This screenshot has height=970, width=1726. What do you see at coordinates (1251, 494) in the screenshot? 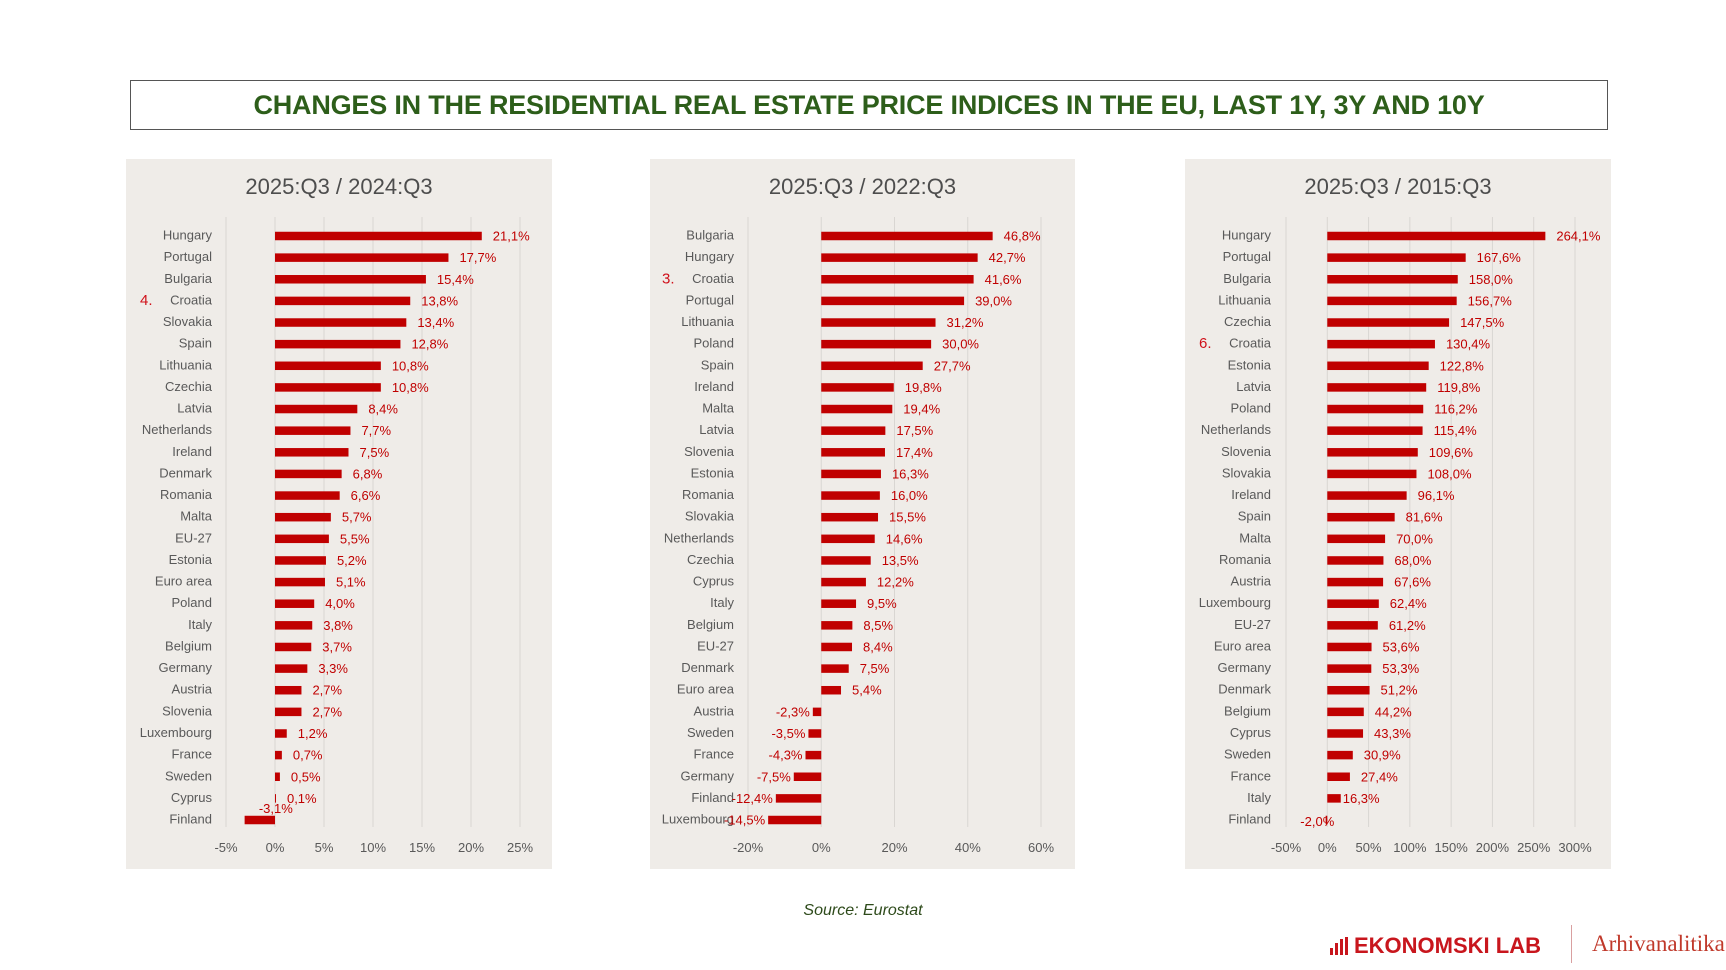
I see `category-label: Ireland` at bounding box center [1251, 494].